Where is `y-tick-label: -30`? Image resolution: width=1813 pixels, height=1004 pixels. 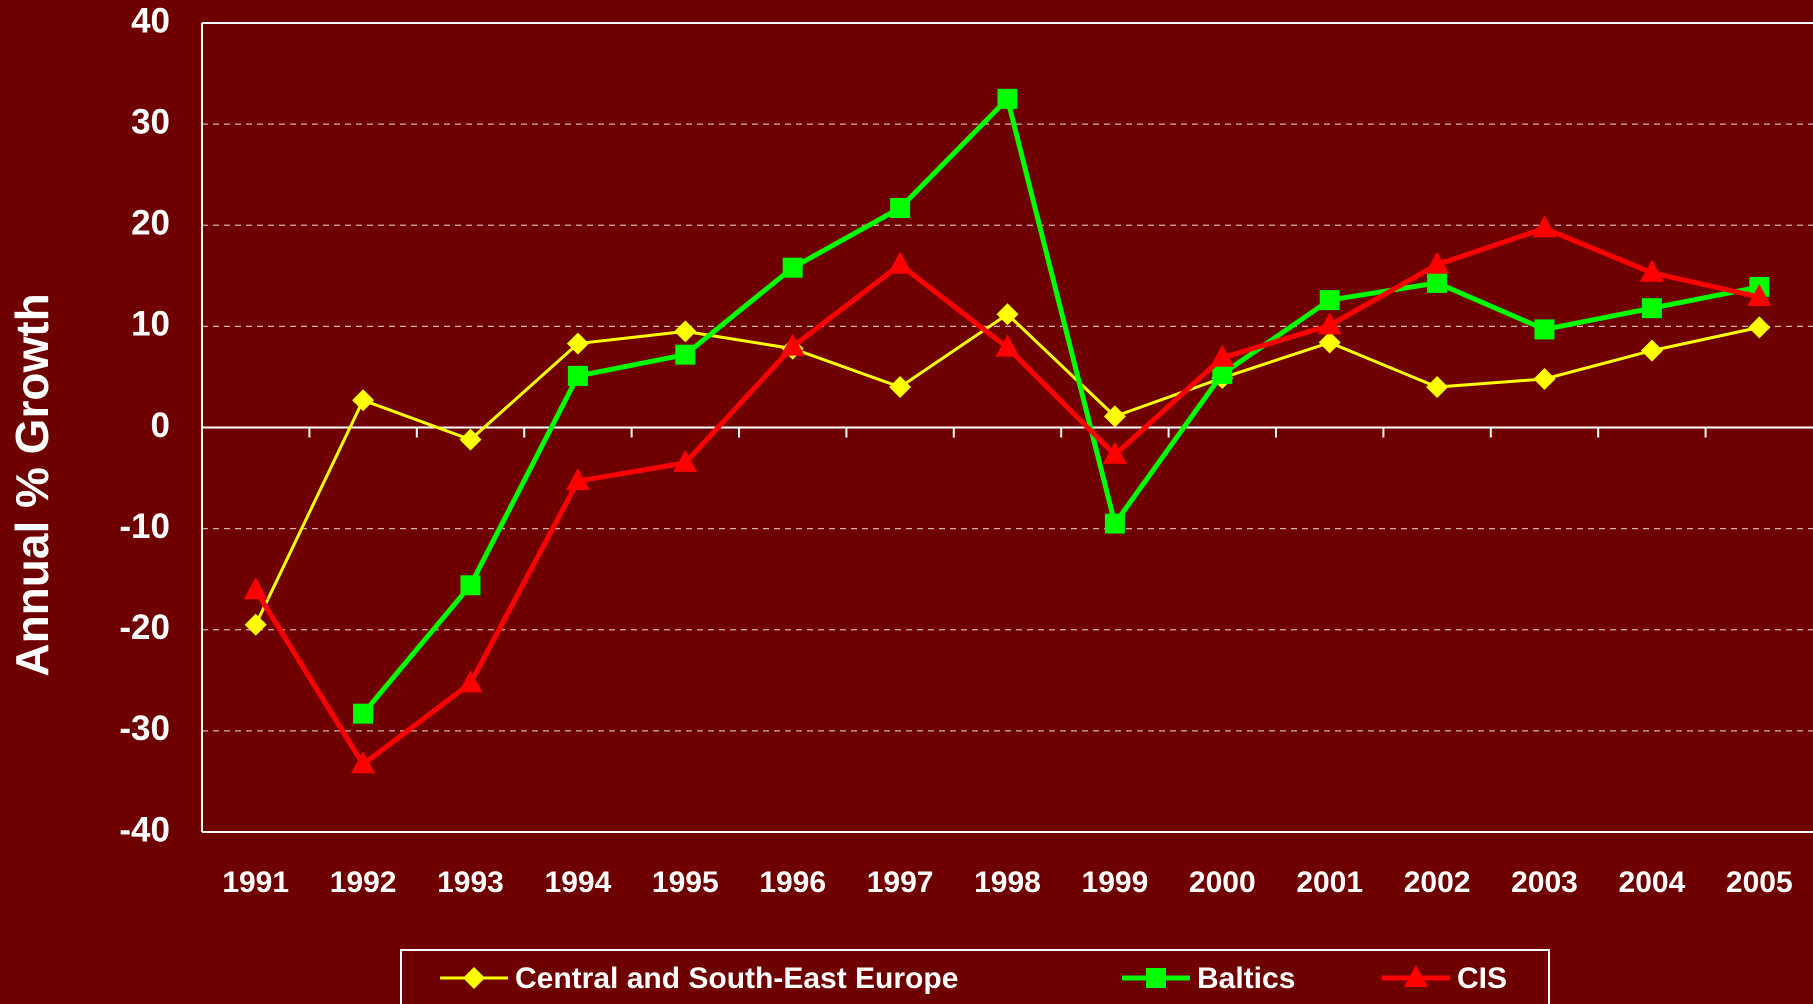
y-tick-label: -30 is located at coordinates (144, 728).